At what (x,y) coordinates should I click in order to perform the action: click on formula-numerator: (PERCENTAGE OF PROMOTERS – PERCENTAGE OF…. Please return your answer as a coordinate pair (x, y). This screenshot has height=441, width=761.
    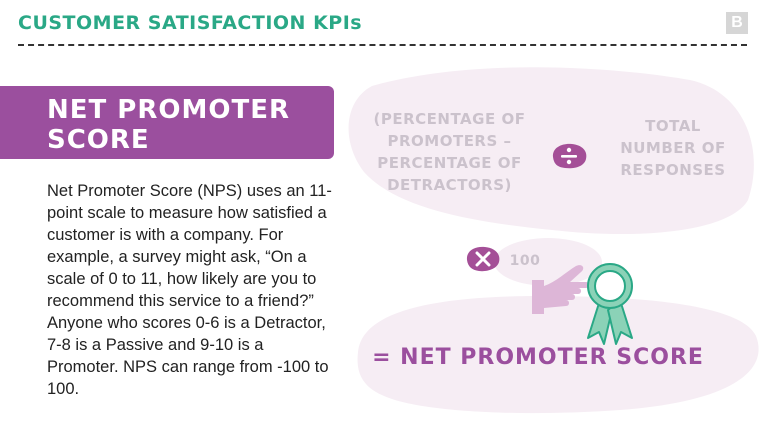
    Looking at the image, I should click on (449, 152).